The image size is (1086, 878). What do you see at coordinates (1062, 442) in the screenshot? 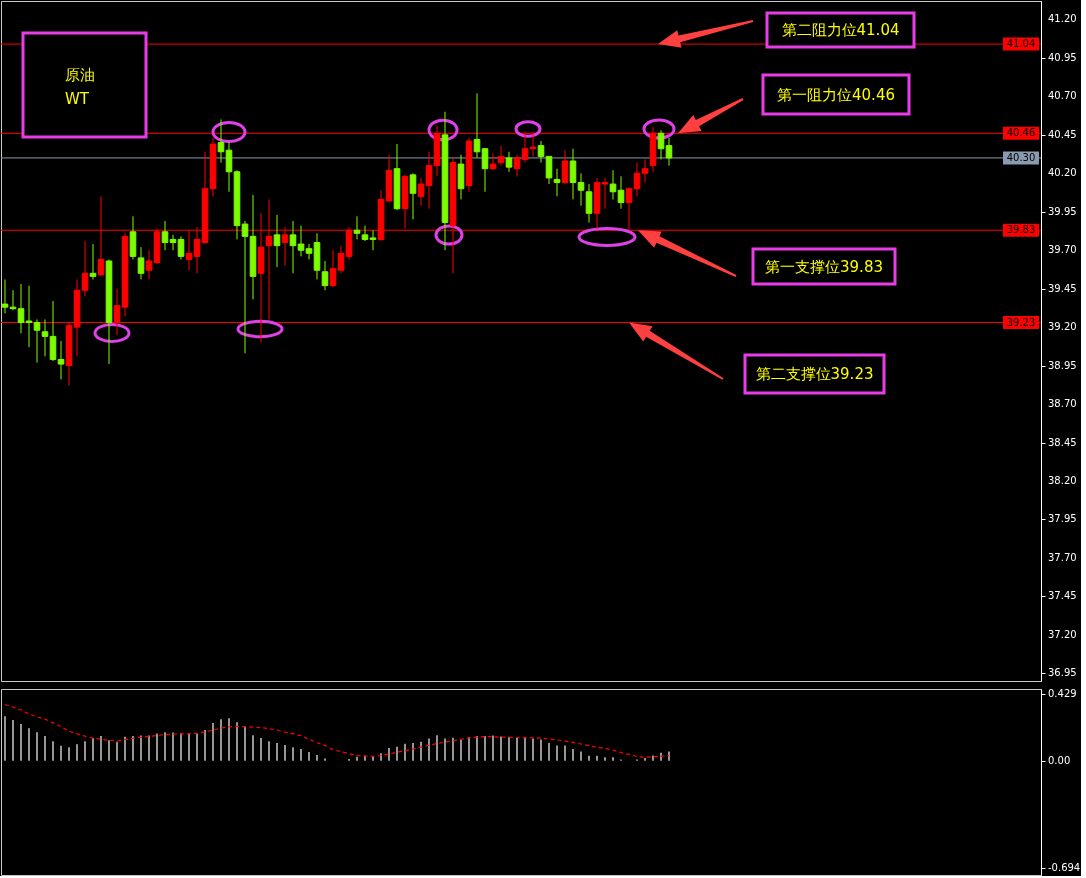
I see `y-tick-label: 38.45` at bounding box center [1062, 442].